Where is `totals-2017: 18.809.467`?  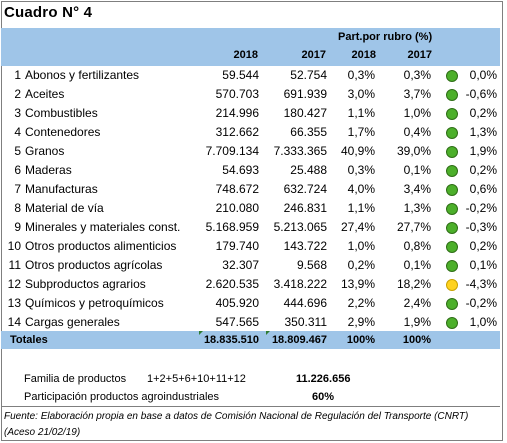
totals-2017: 18.809.467 is located at coordinates (299, 340).